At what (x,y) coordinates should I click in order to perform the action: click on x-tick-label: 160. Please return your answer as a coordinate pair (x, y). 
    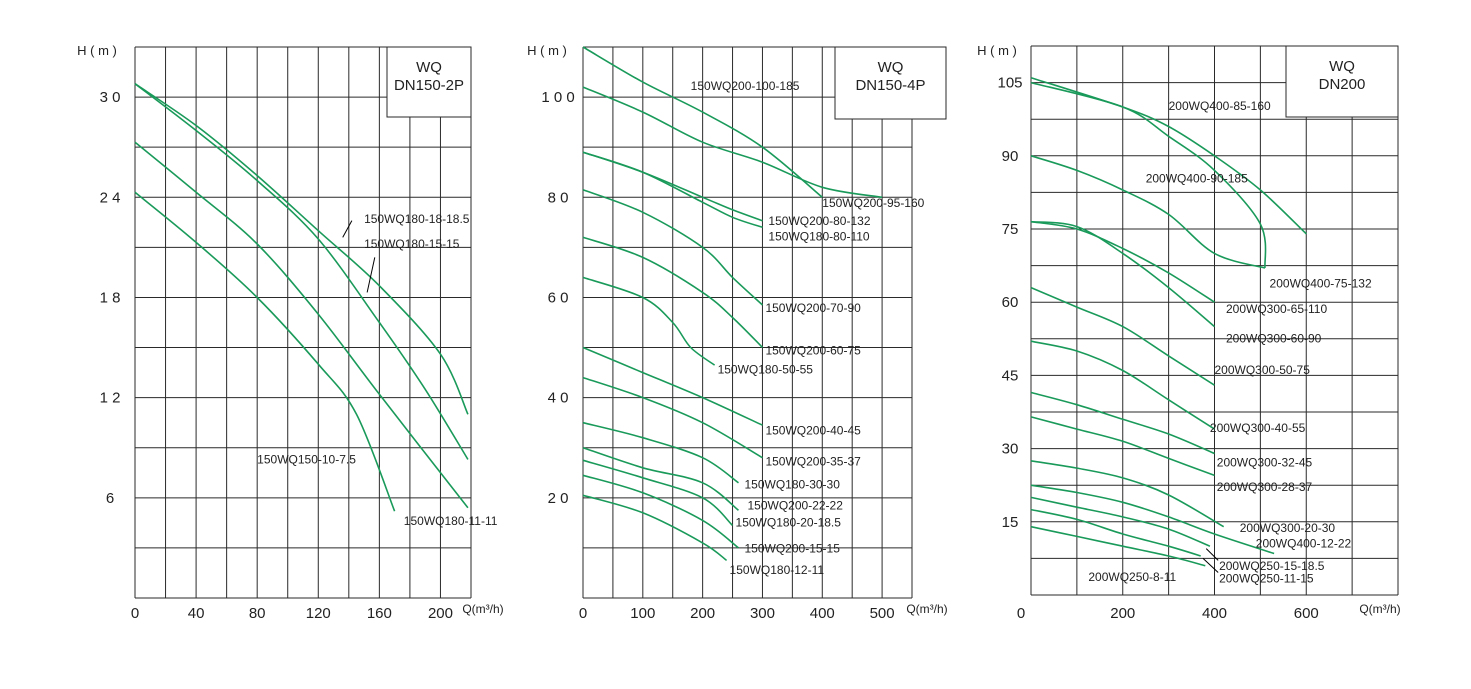
    Looking at the image, I should click on (379, 613).